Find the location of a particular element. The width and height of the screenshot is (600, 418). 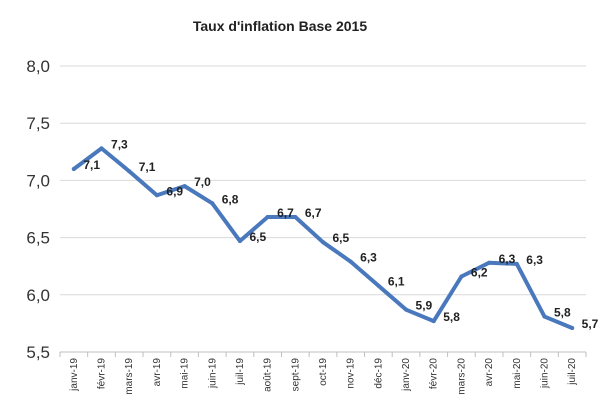

y-tick-label: 6,0 is located at coordinates (38, 295).